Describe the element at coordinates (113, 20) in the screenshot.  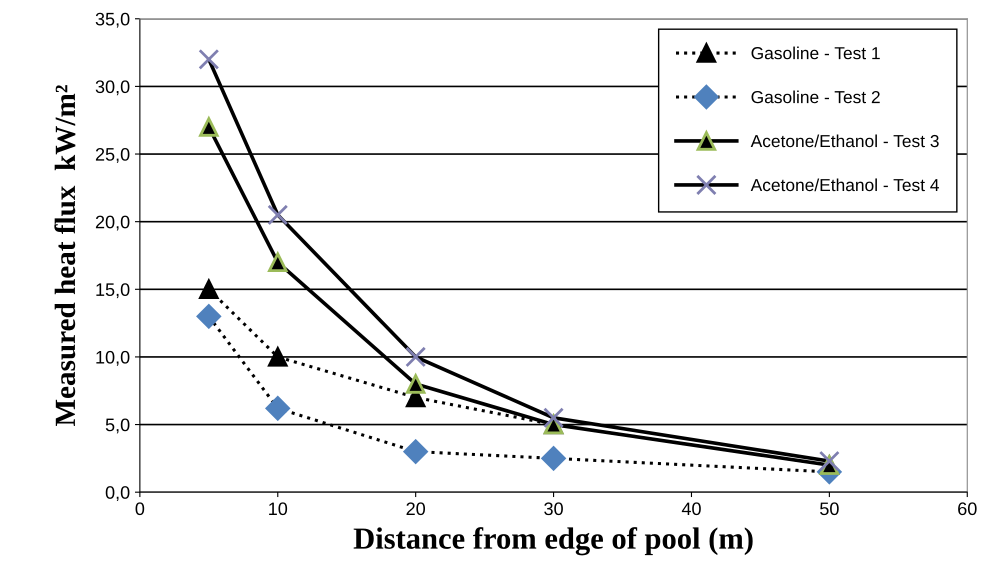
I see `y-tick-label: 35,0` at that location.